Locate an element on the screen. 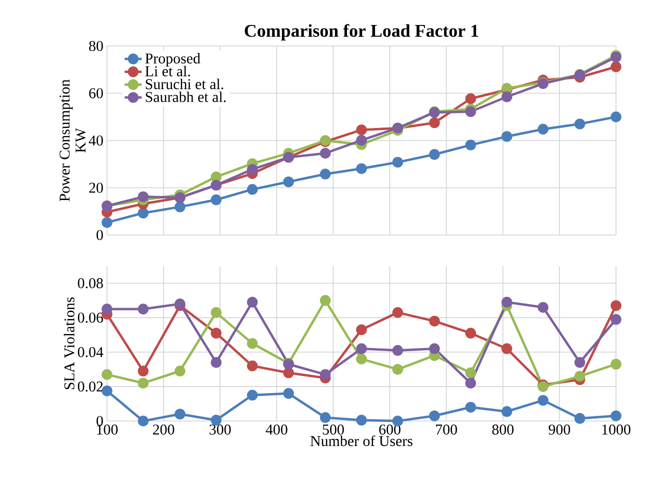 This screenshot has height=486, width=666. y-tick-label: 80 is located at coordinates (96, 46).